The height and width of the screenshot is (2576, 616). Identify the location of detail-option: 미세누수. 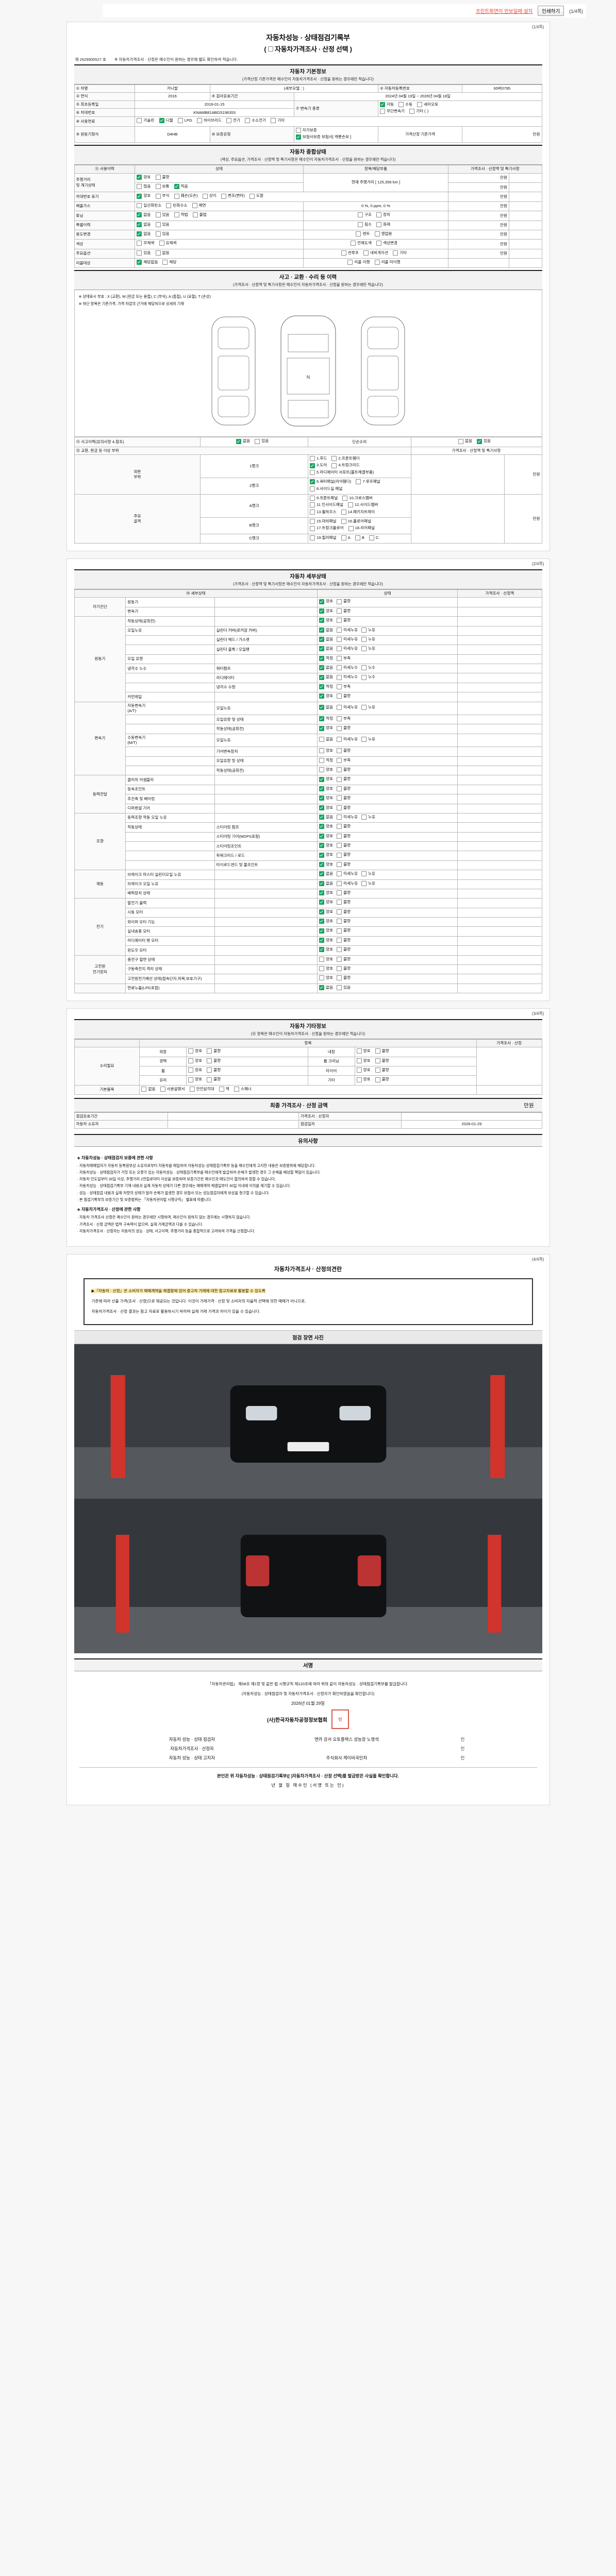
(347, 677).